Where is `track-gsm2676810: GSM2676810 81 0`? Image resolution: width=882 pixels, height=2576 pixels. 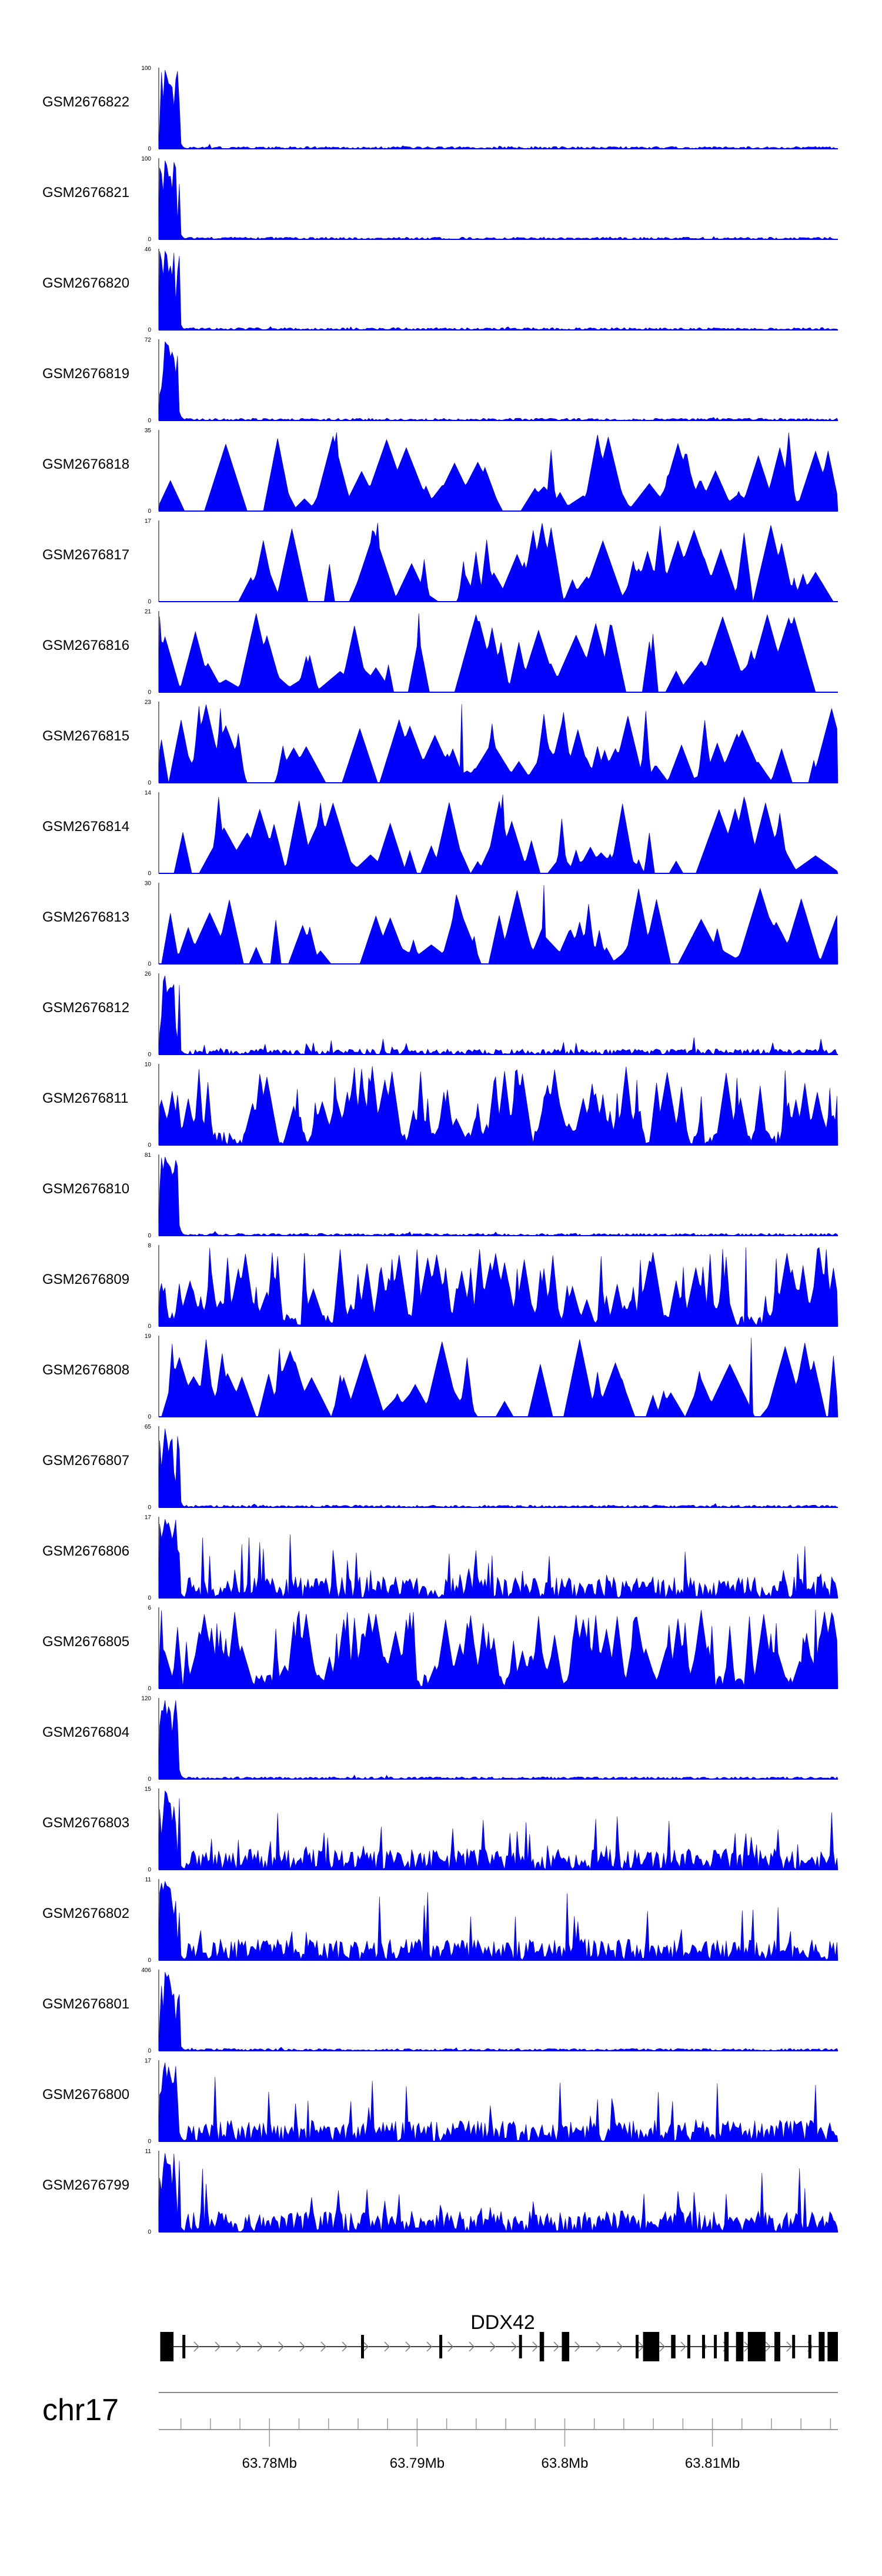 track-gsm2676810: GSM2676810 81 0 is located at coordinates (440, 1195).